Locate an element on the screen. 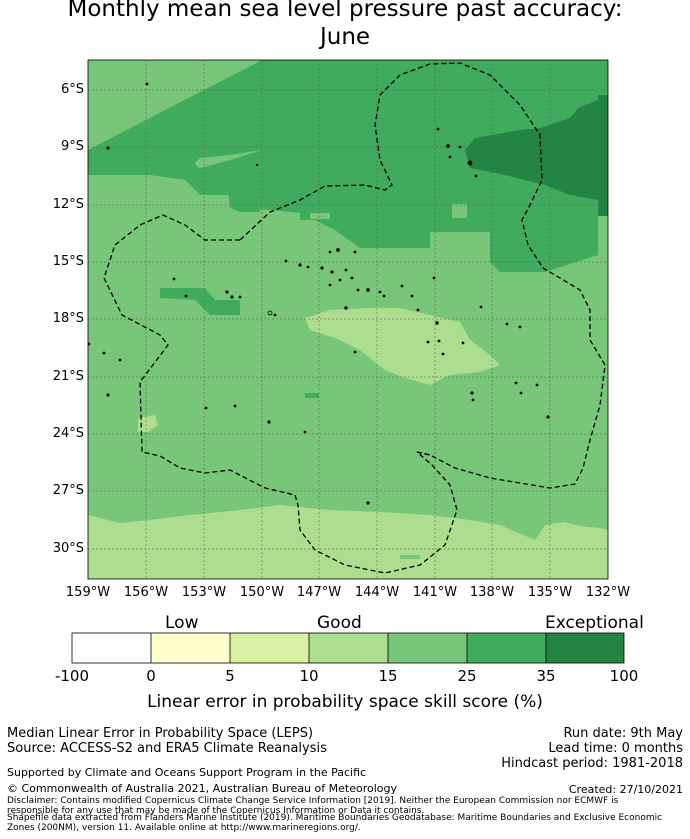  colorbar-frame is located at coordinates (348, 648).